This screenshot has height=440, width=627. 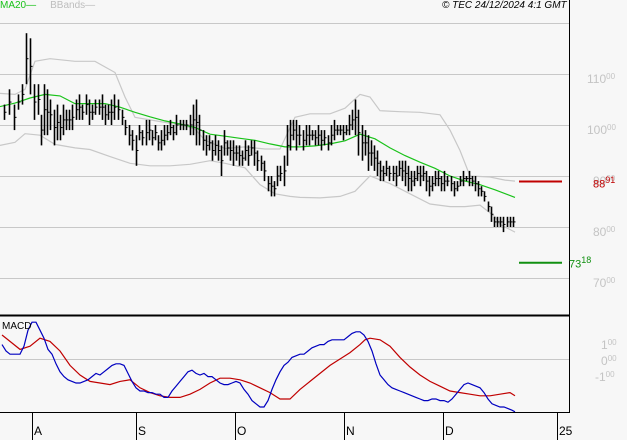 I want to click on x-tick-label: S, so click(x=142, y=431).